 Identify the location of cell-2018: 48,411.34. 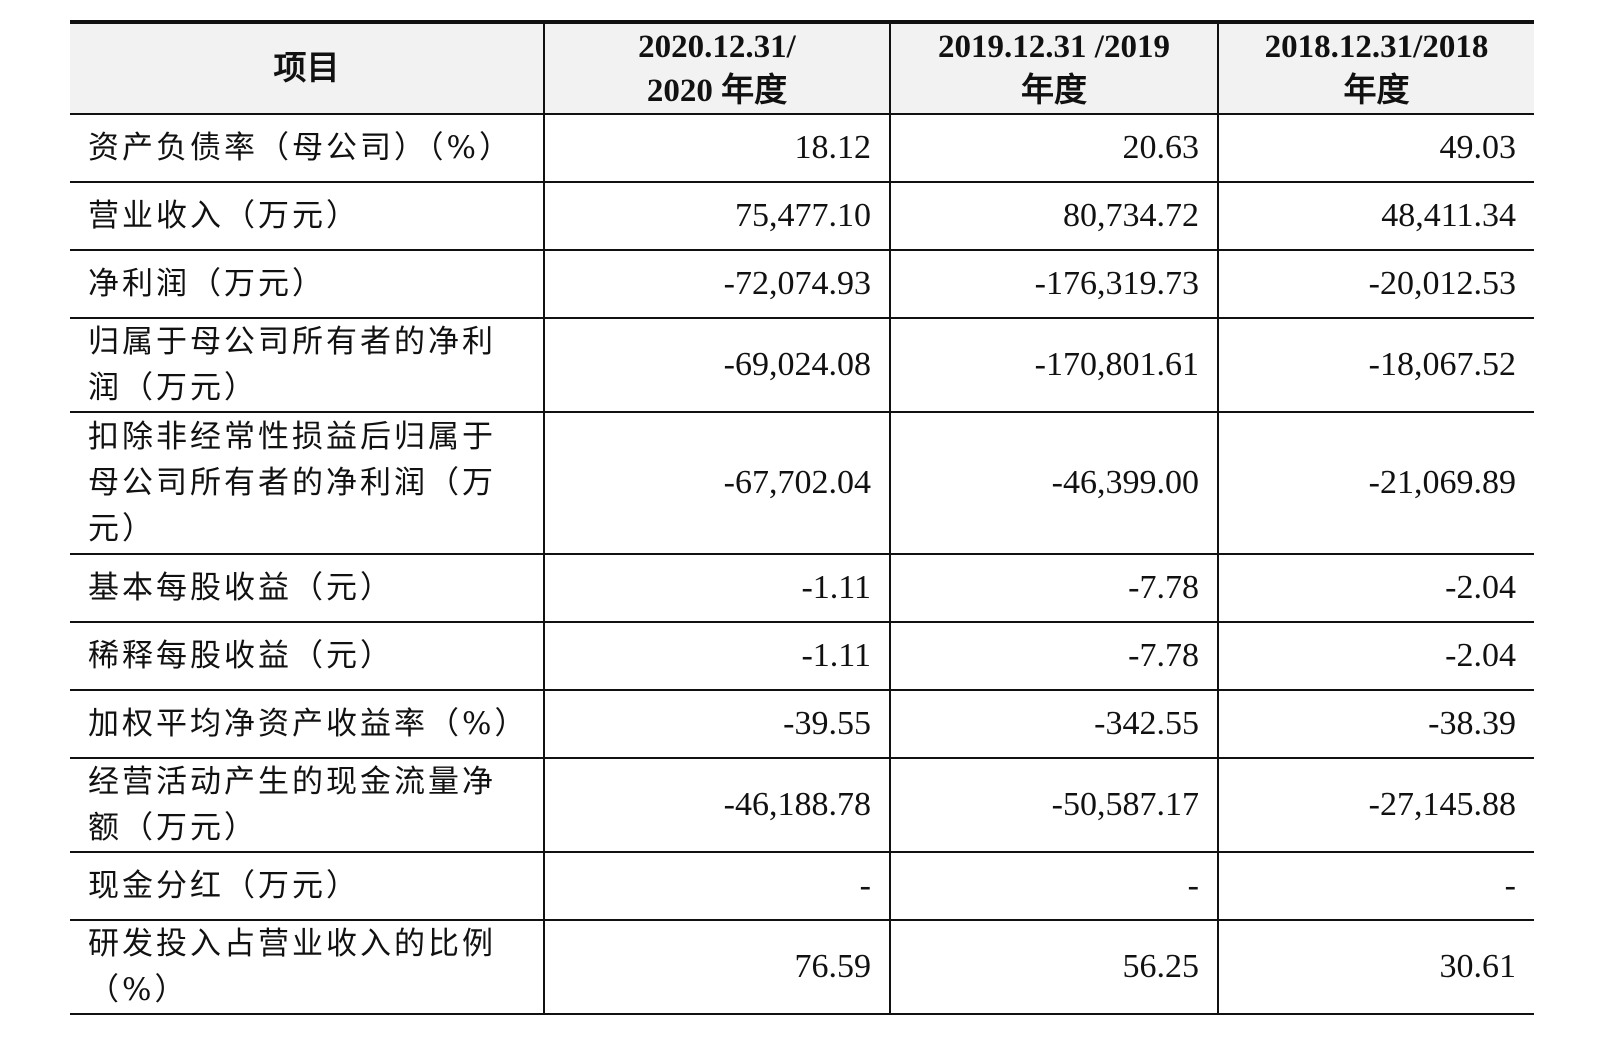
(1375, 216).